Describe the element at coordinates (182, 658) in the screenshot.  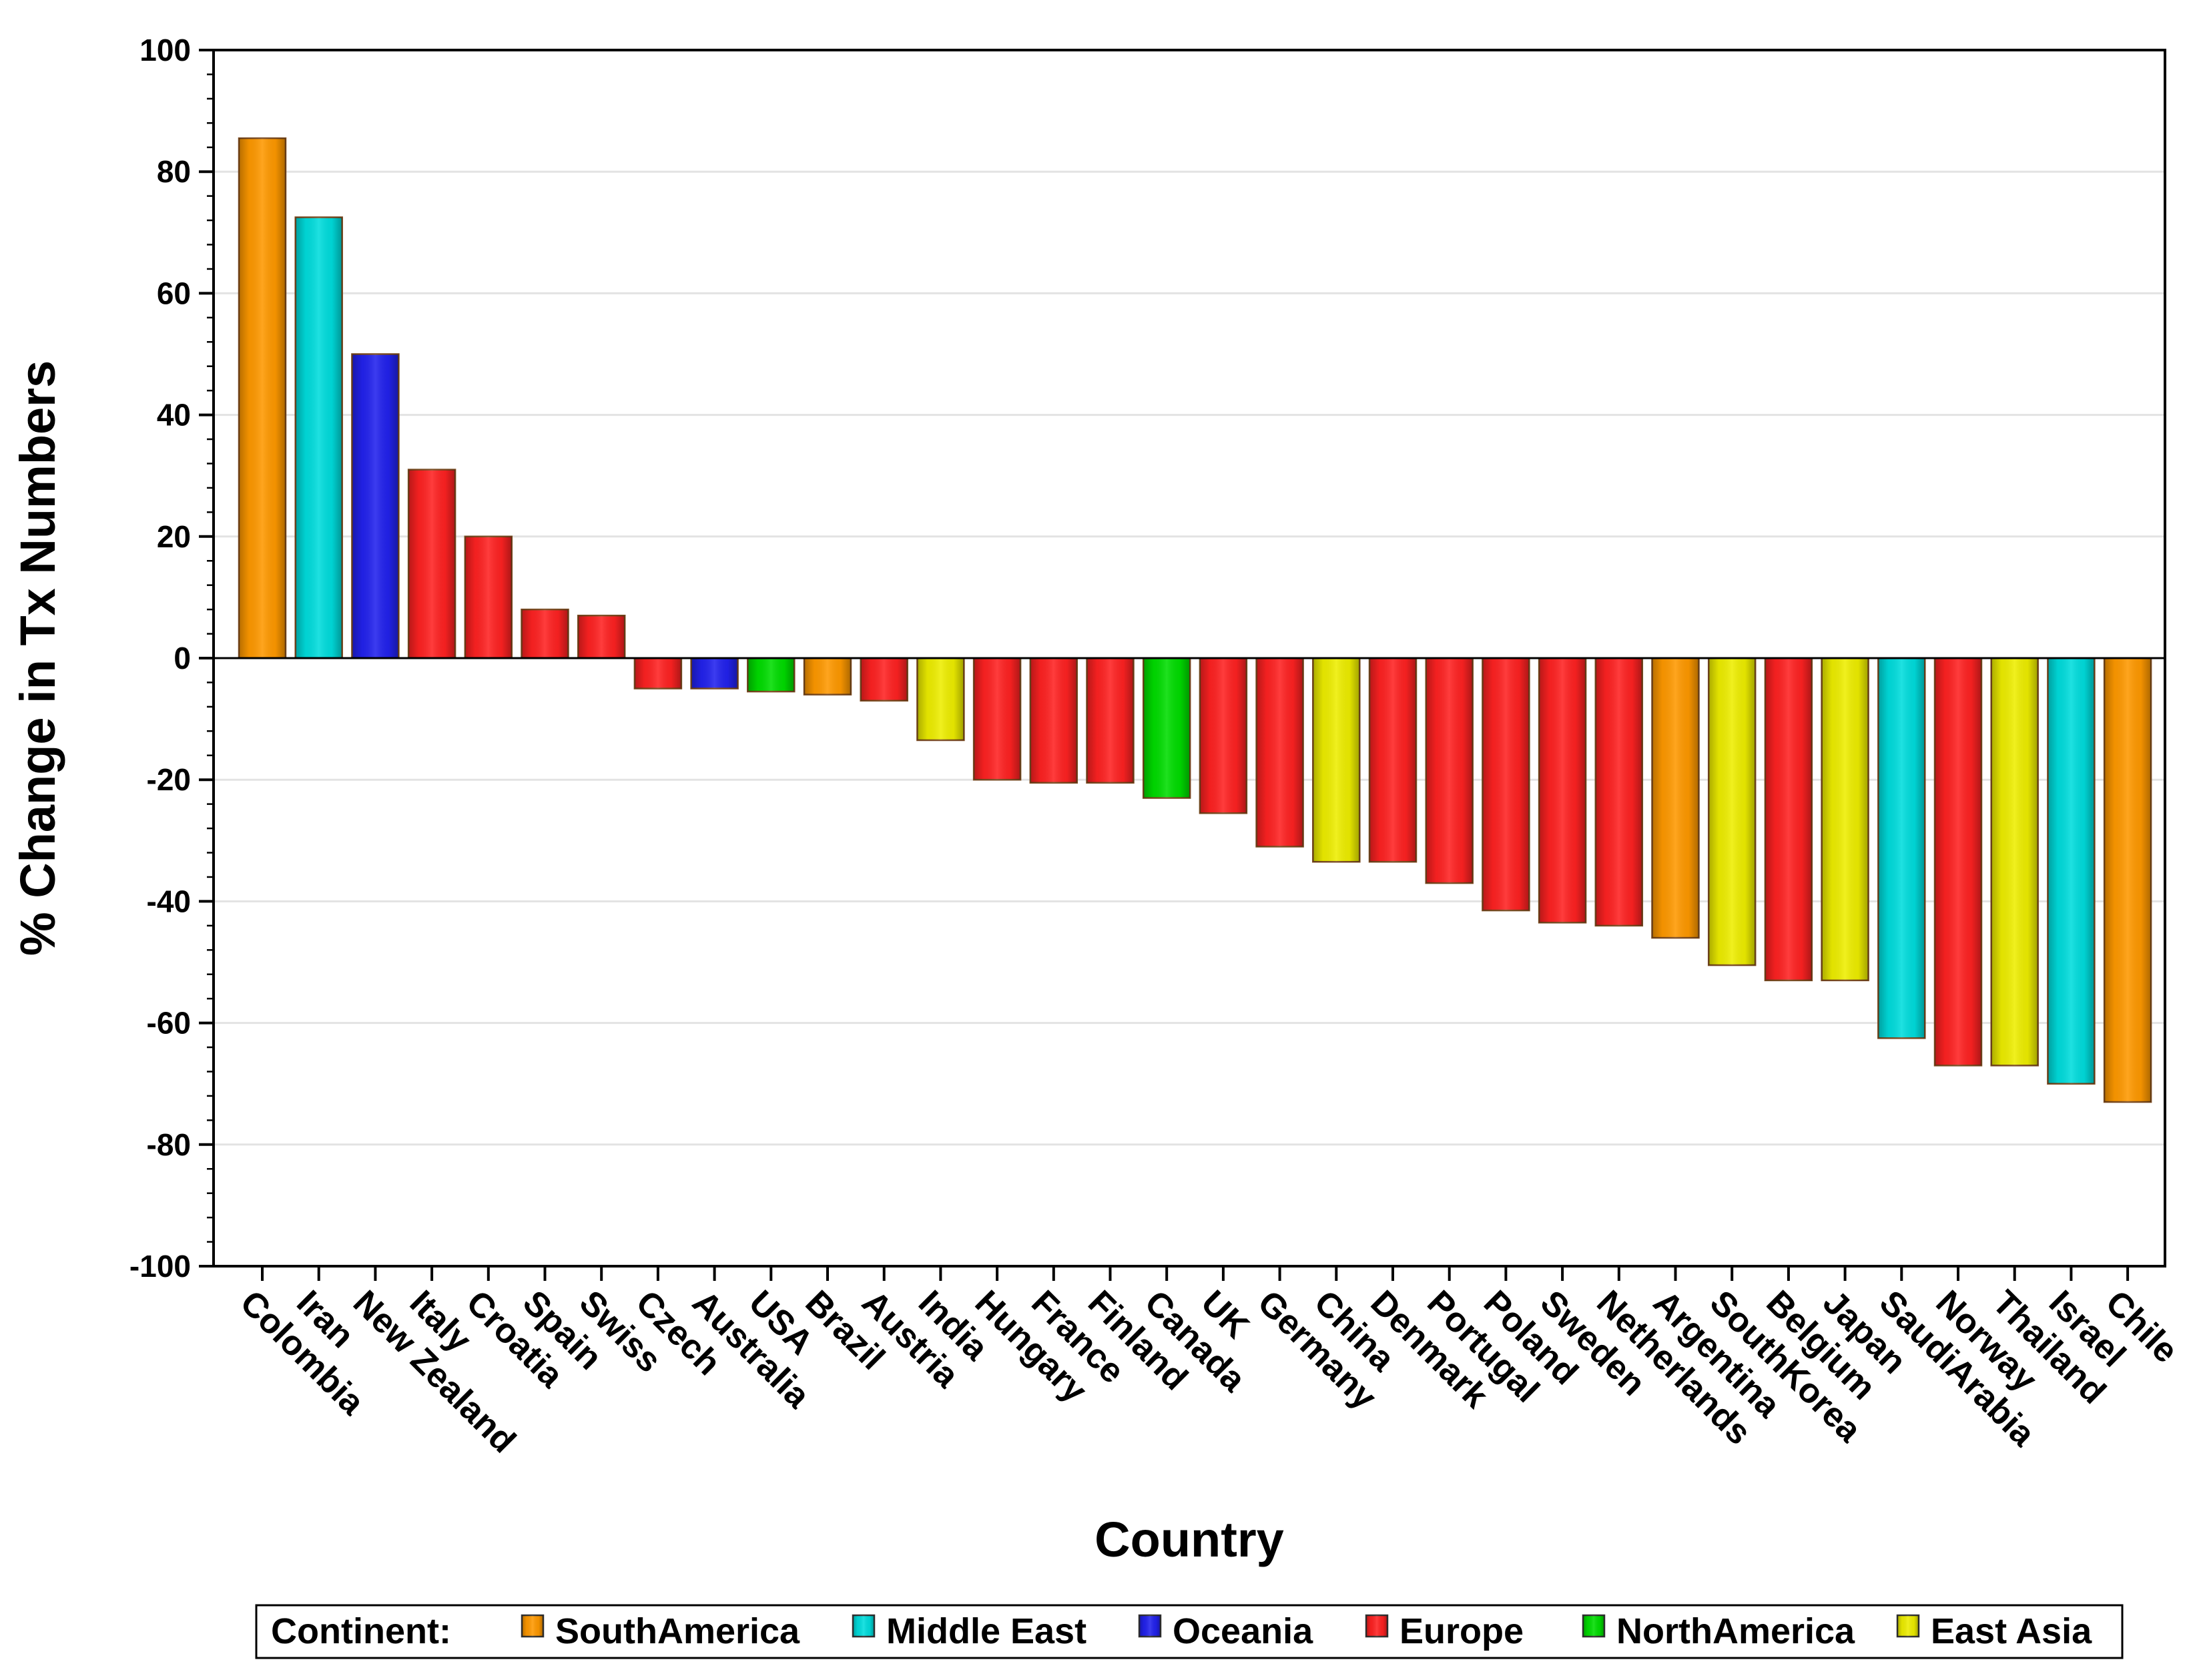
I see `y-tick-label: 0` at that location.